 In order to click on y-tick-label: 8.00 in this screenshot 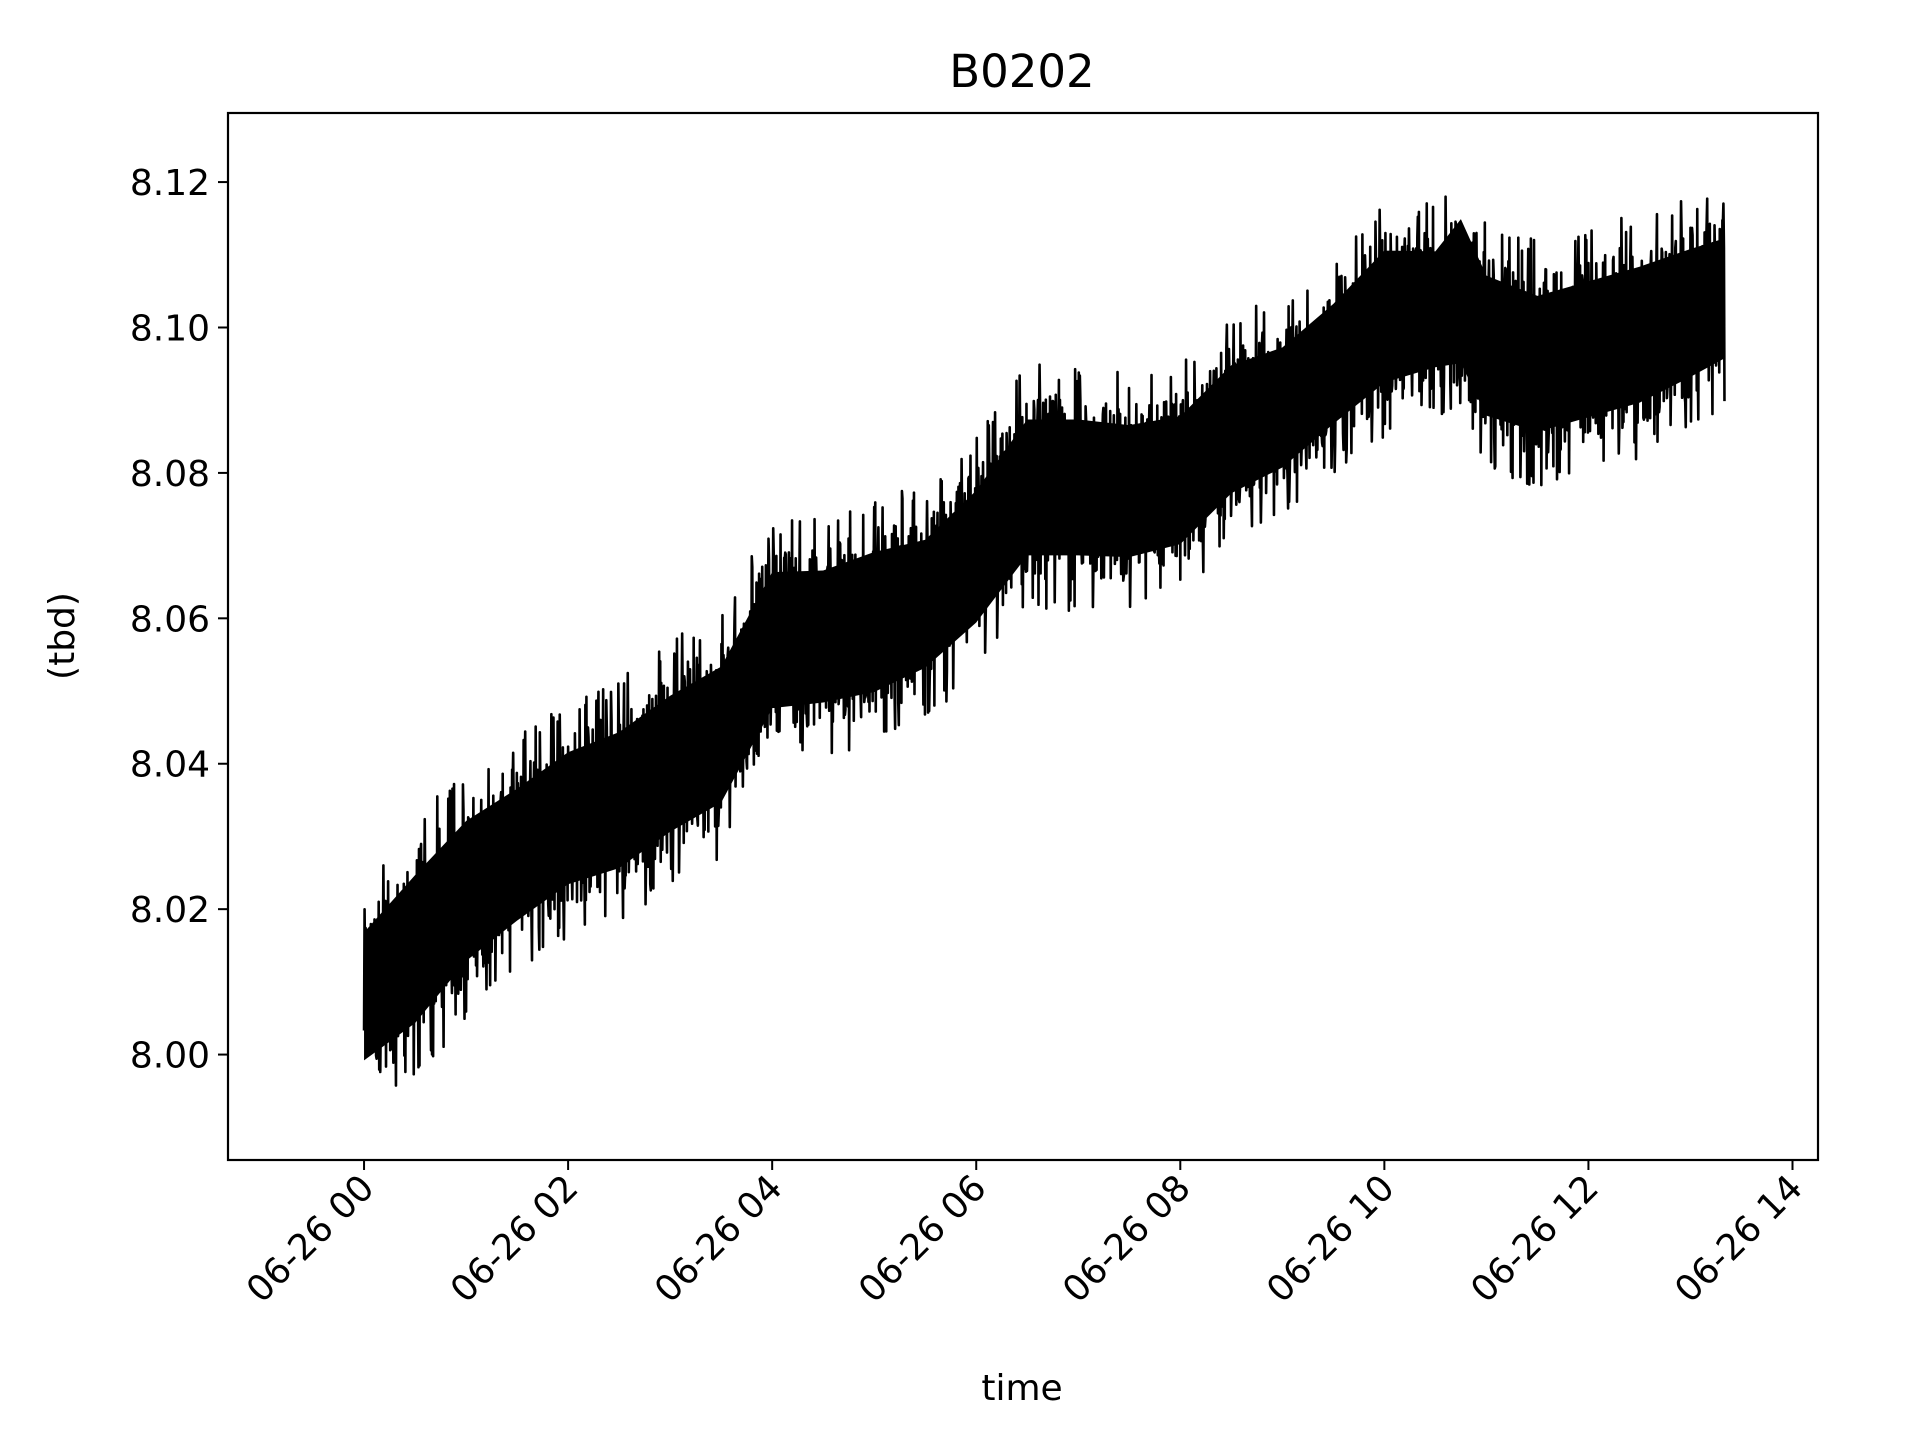, I will do `click(170, 1056)`.